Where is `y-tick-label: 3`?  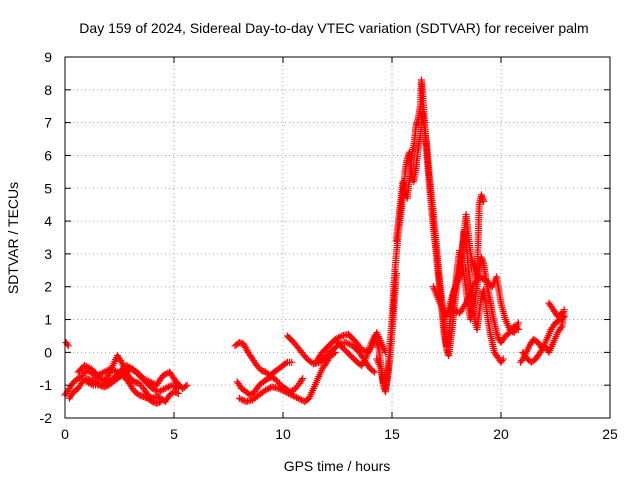 y-tick-label: 3 is located at coordinates (48, 254).